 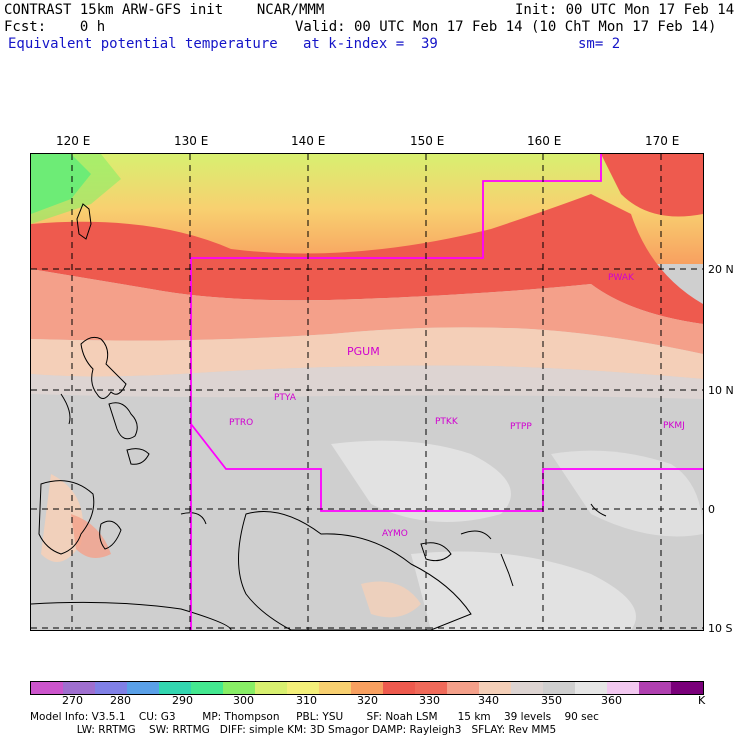 What do you see at coordinates (427, 141) in the screenshot?
I see `lon-label-150e: 150 E` at bounding box center [427, 141].